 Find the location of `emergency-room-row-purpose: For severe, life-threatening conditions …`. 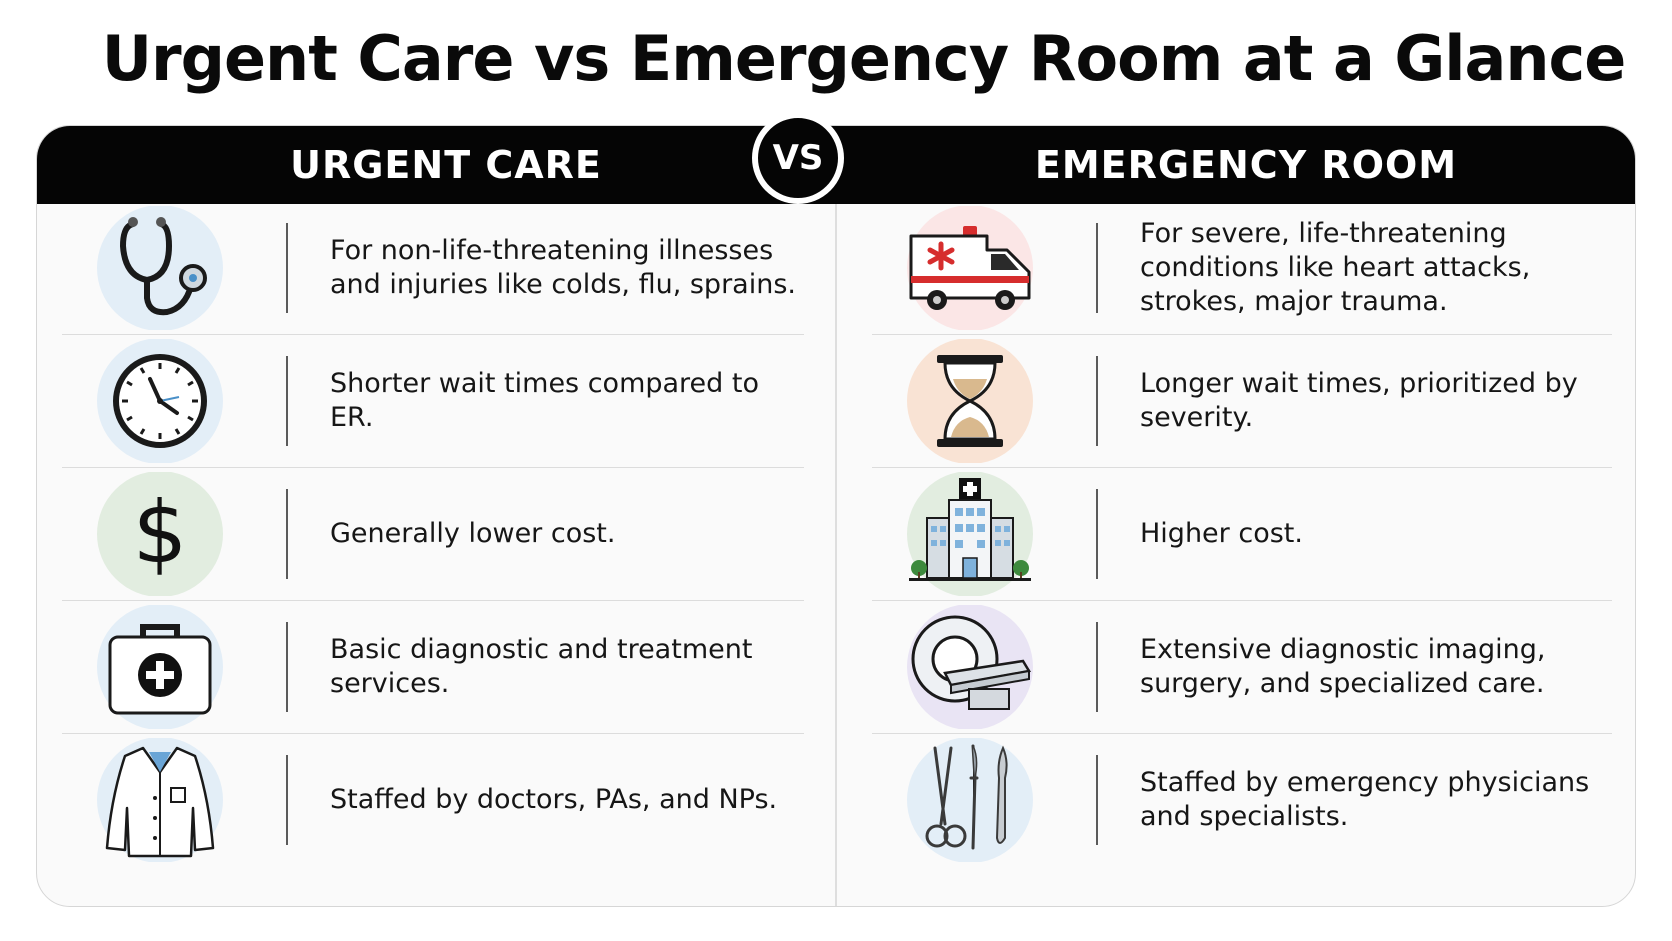

emergency-room-row-purpose: For severe, life-threatening conditions … is located at coordinates (1242, 268).